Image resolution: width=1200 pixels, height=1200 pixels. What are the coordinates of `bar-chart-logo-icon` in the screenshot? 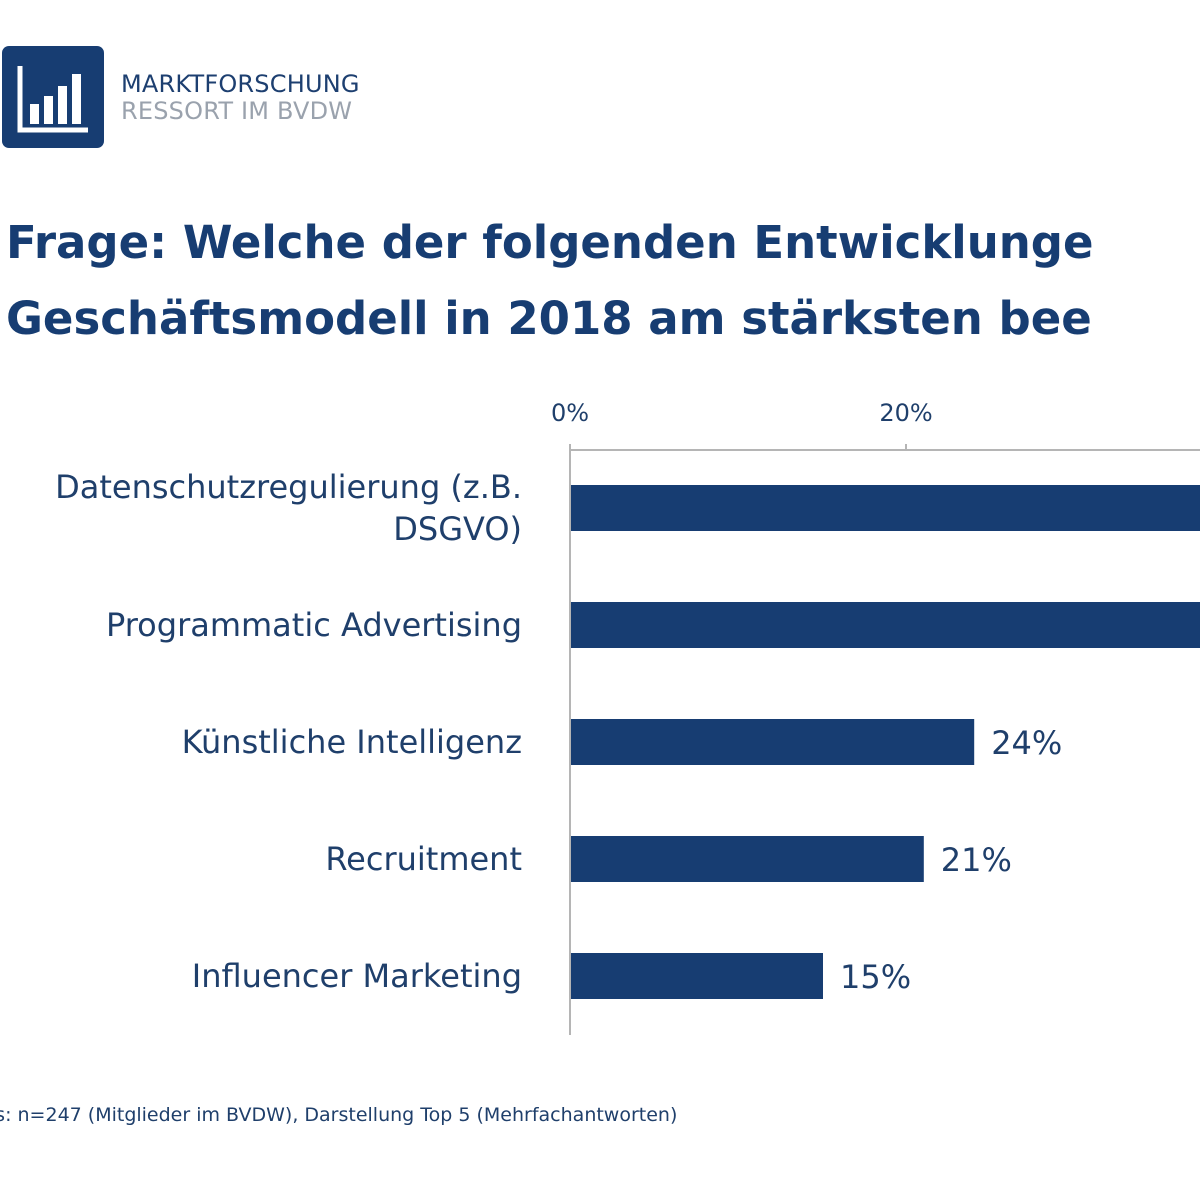 It's located at (52, 99).